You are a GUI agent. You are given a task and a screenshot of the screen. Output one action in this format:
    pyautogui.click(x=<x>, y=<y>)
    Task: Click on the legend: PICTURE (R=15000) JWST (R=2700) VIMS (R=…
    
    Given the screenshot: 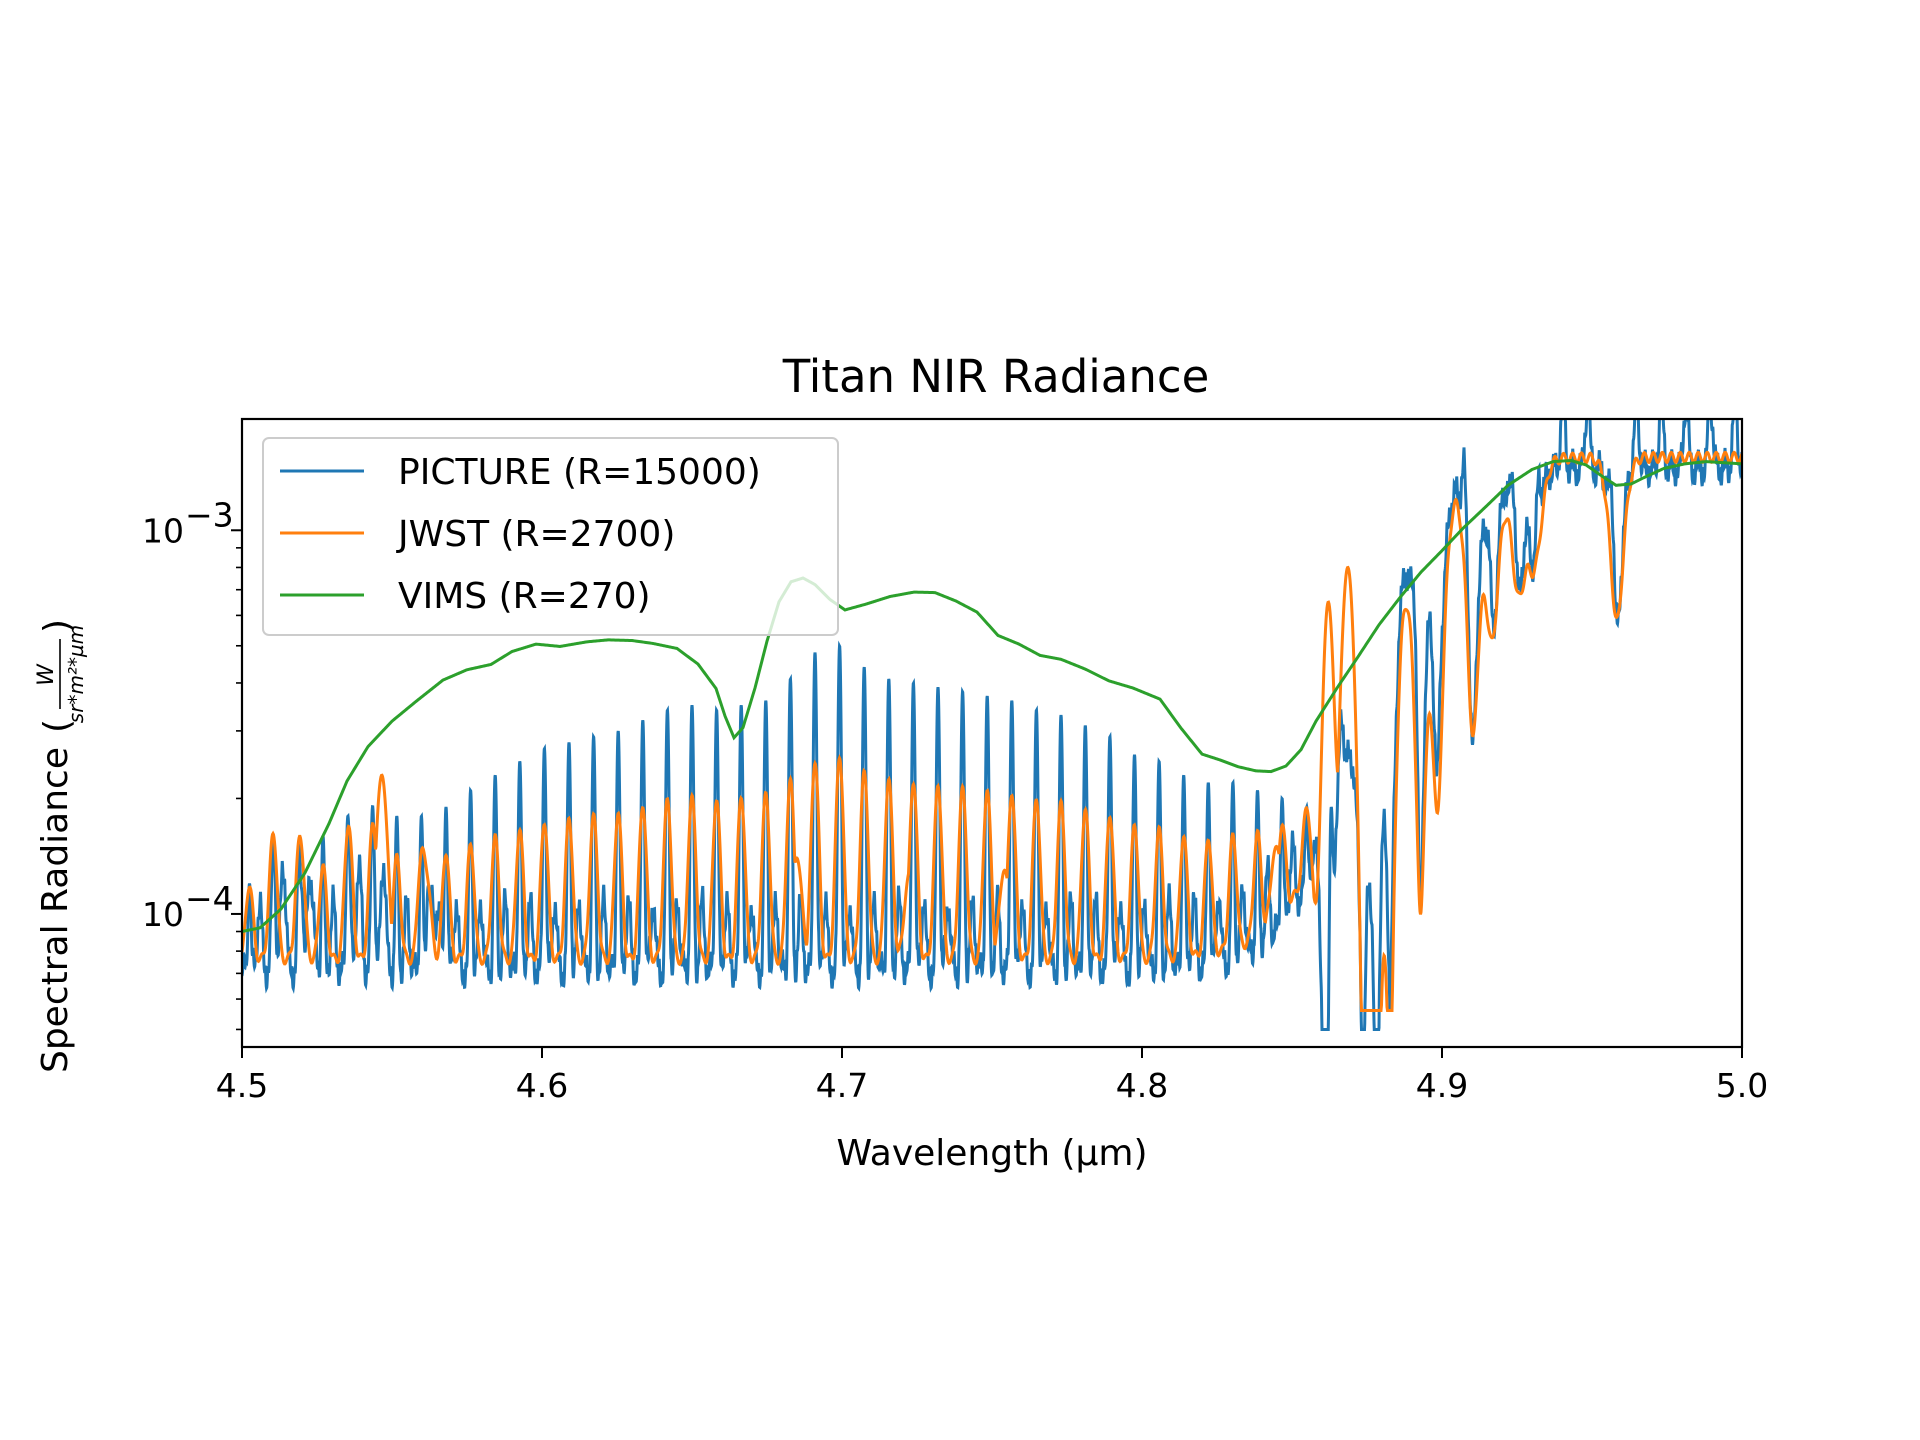 What is the action you would take?
    pyautogui.click(x=550, y=536)
    